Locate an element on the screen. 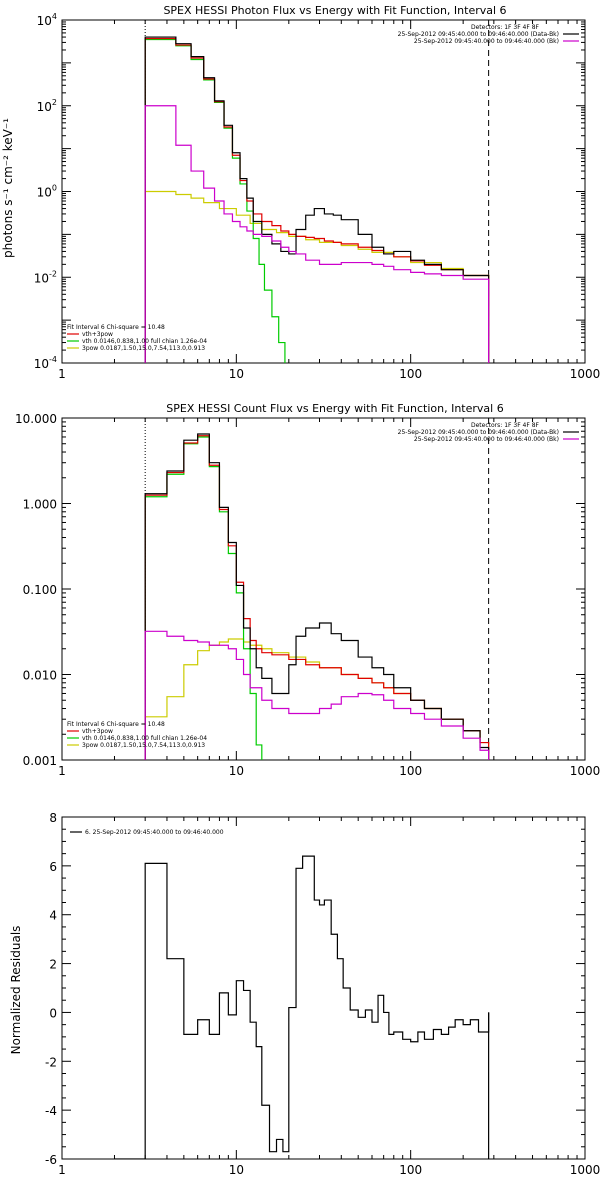  y-tick-label: 10⁴ is located at coordinates (47, 20).